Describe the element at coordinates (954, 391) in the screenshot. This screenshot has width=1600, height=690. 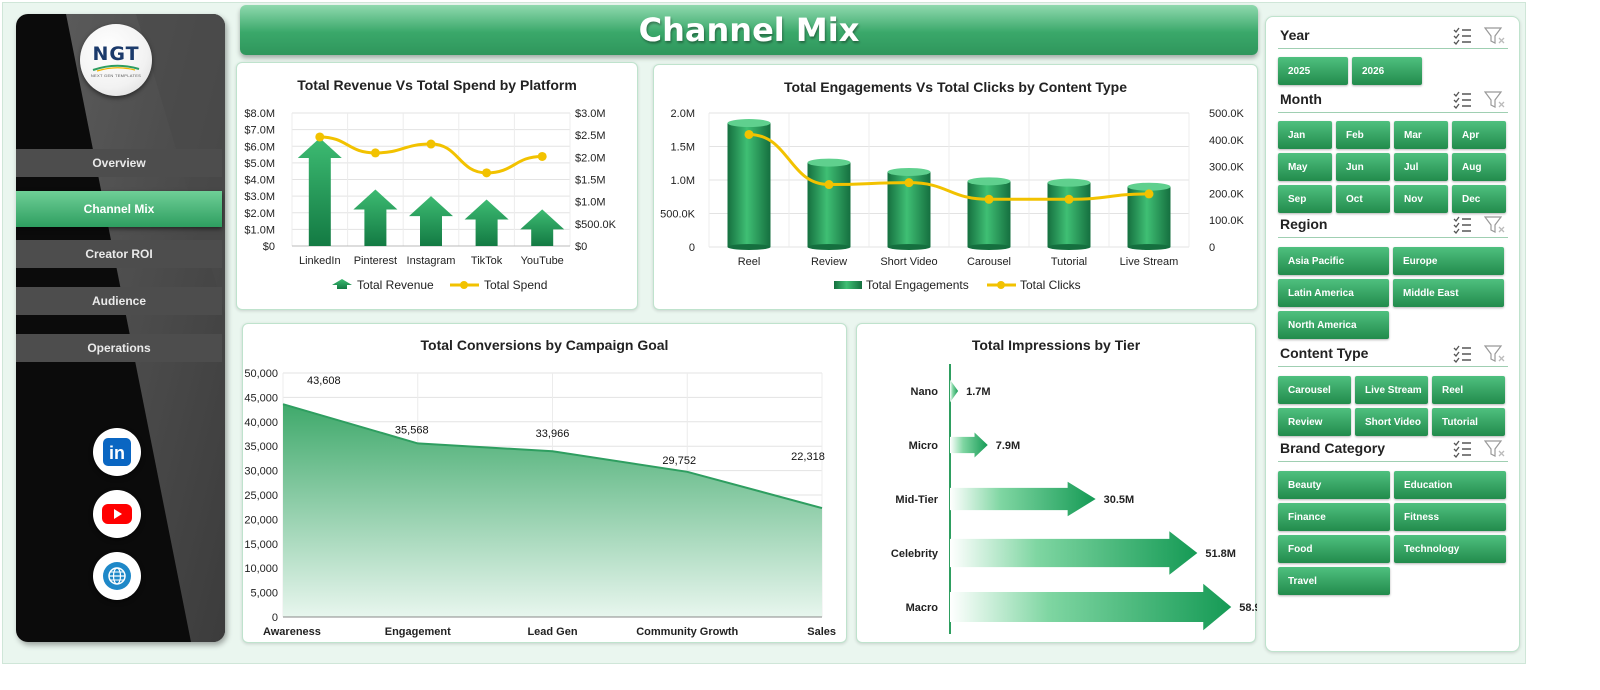
I see `impressions-arrow-bar` at that location.